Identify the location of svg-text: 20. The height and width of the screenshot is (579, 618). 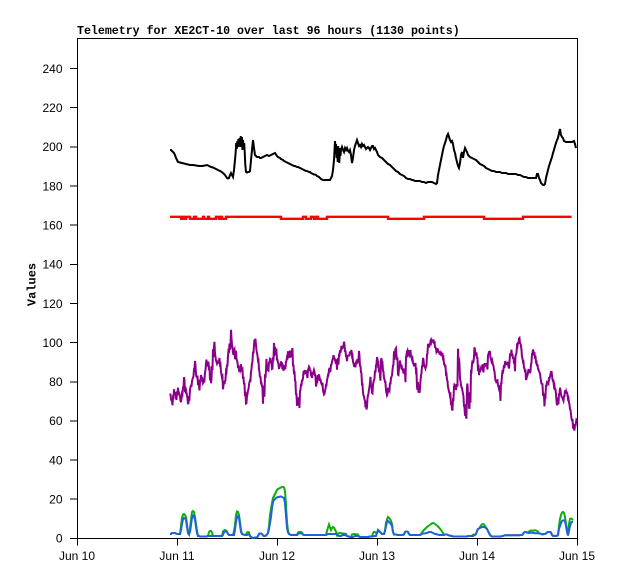
(56, 500).